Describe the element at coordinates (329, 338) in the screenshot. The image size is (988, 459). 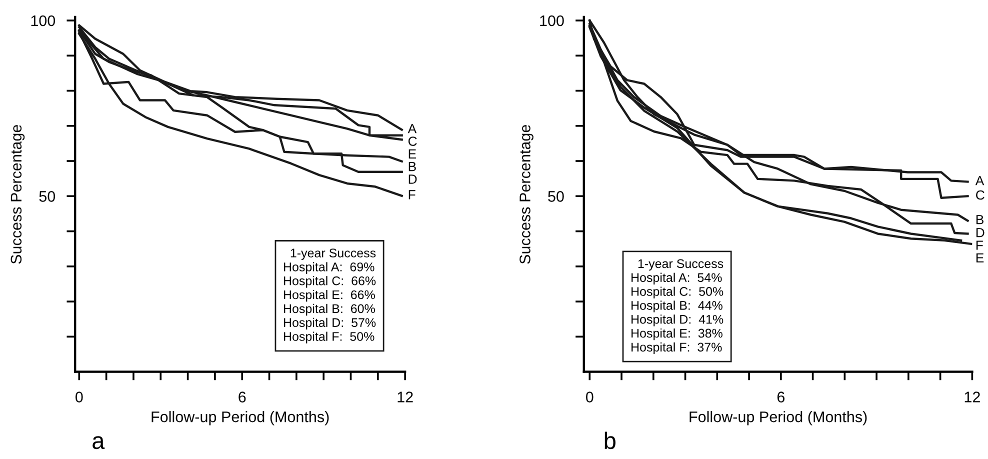
I see `annotation: Hospital F: 50%` at that location.